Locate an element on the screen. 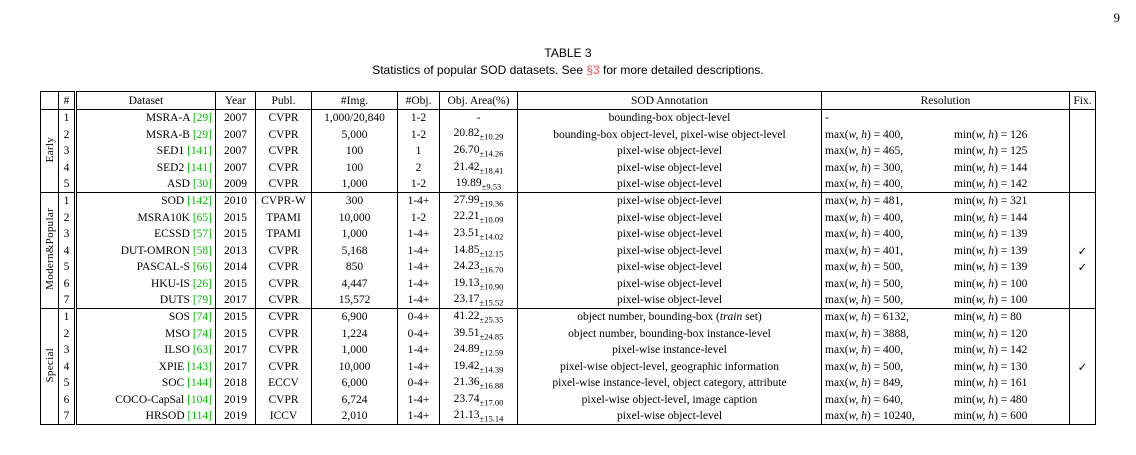  citation-link: [144] is located at coordinates (199, 383).